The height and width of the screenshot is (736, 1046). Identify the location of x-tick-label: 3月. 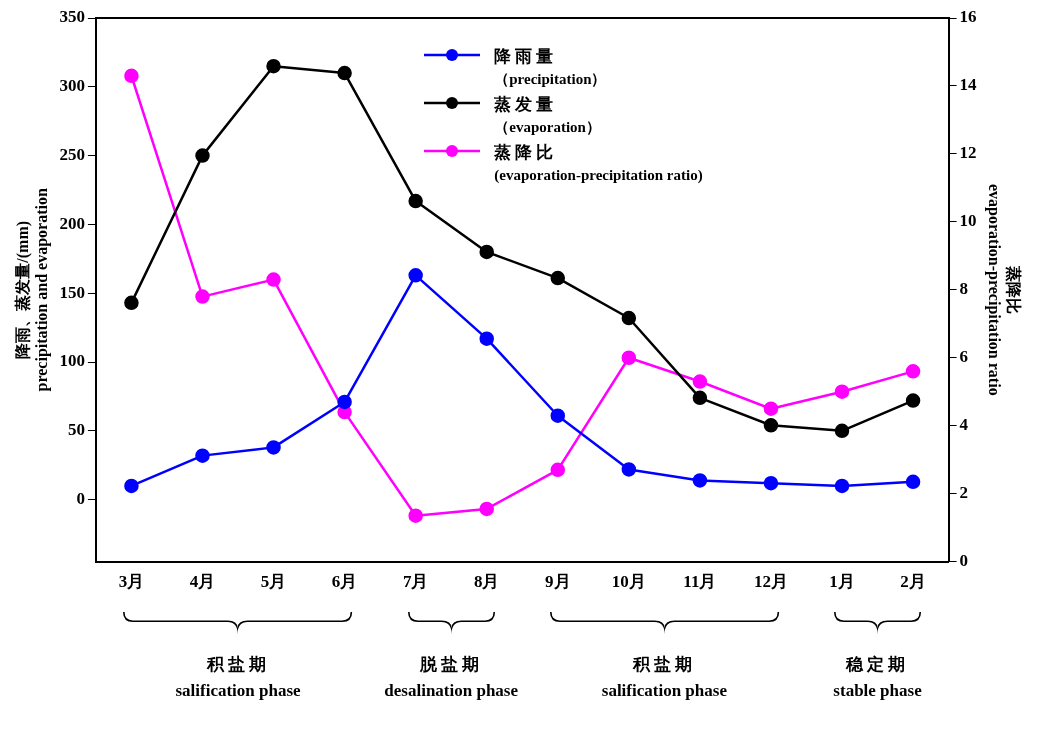
(131, 582).